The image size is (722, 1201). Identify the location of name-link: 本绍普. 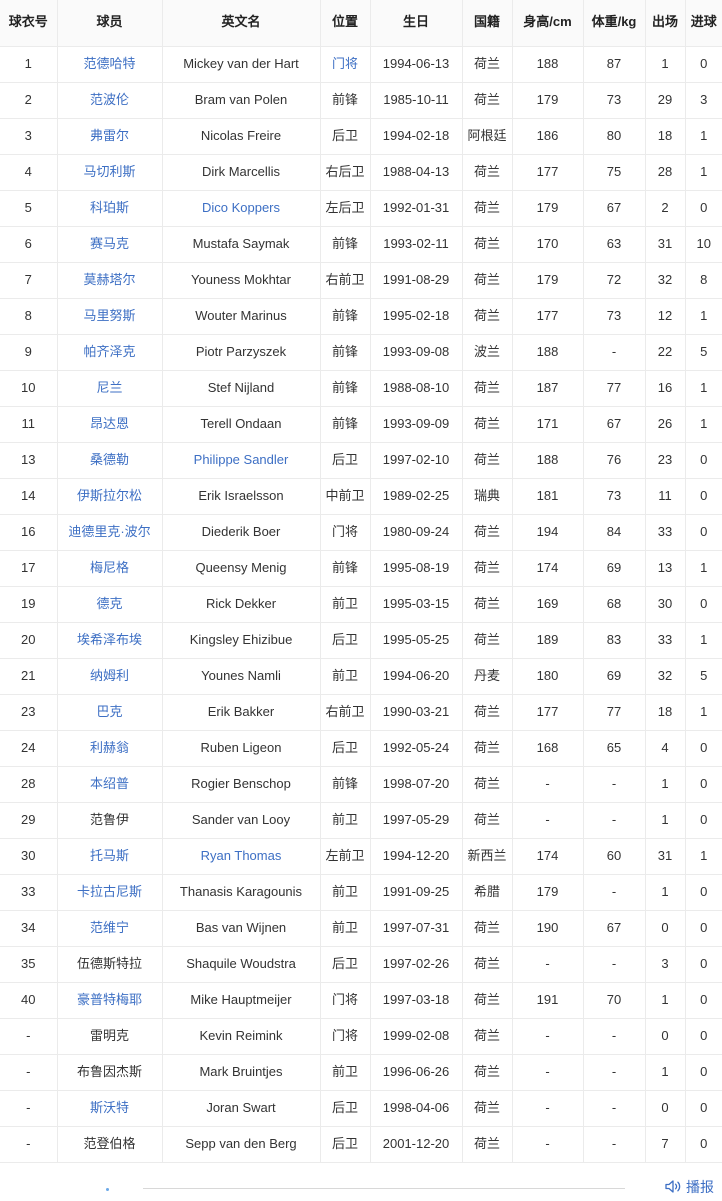
(109, 783).